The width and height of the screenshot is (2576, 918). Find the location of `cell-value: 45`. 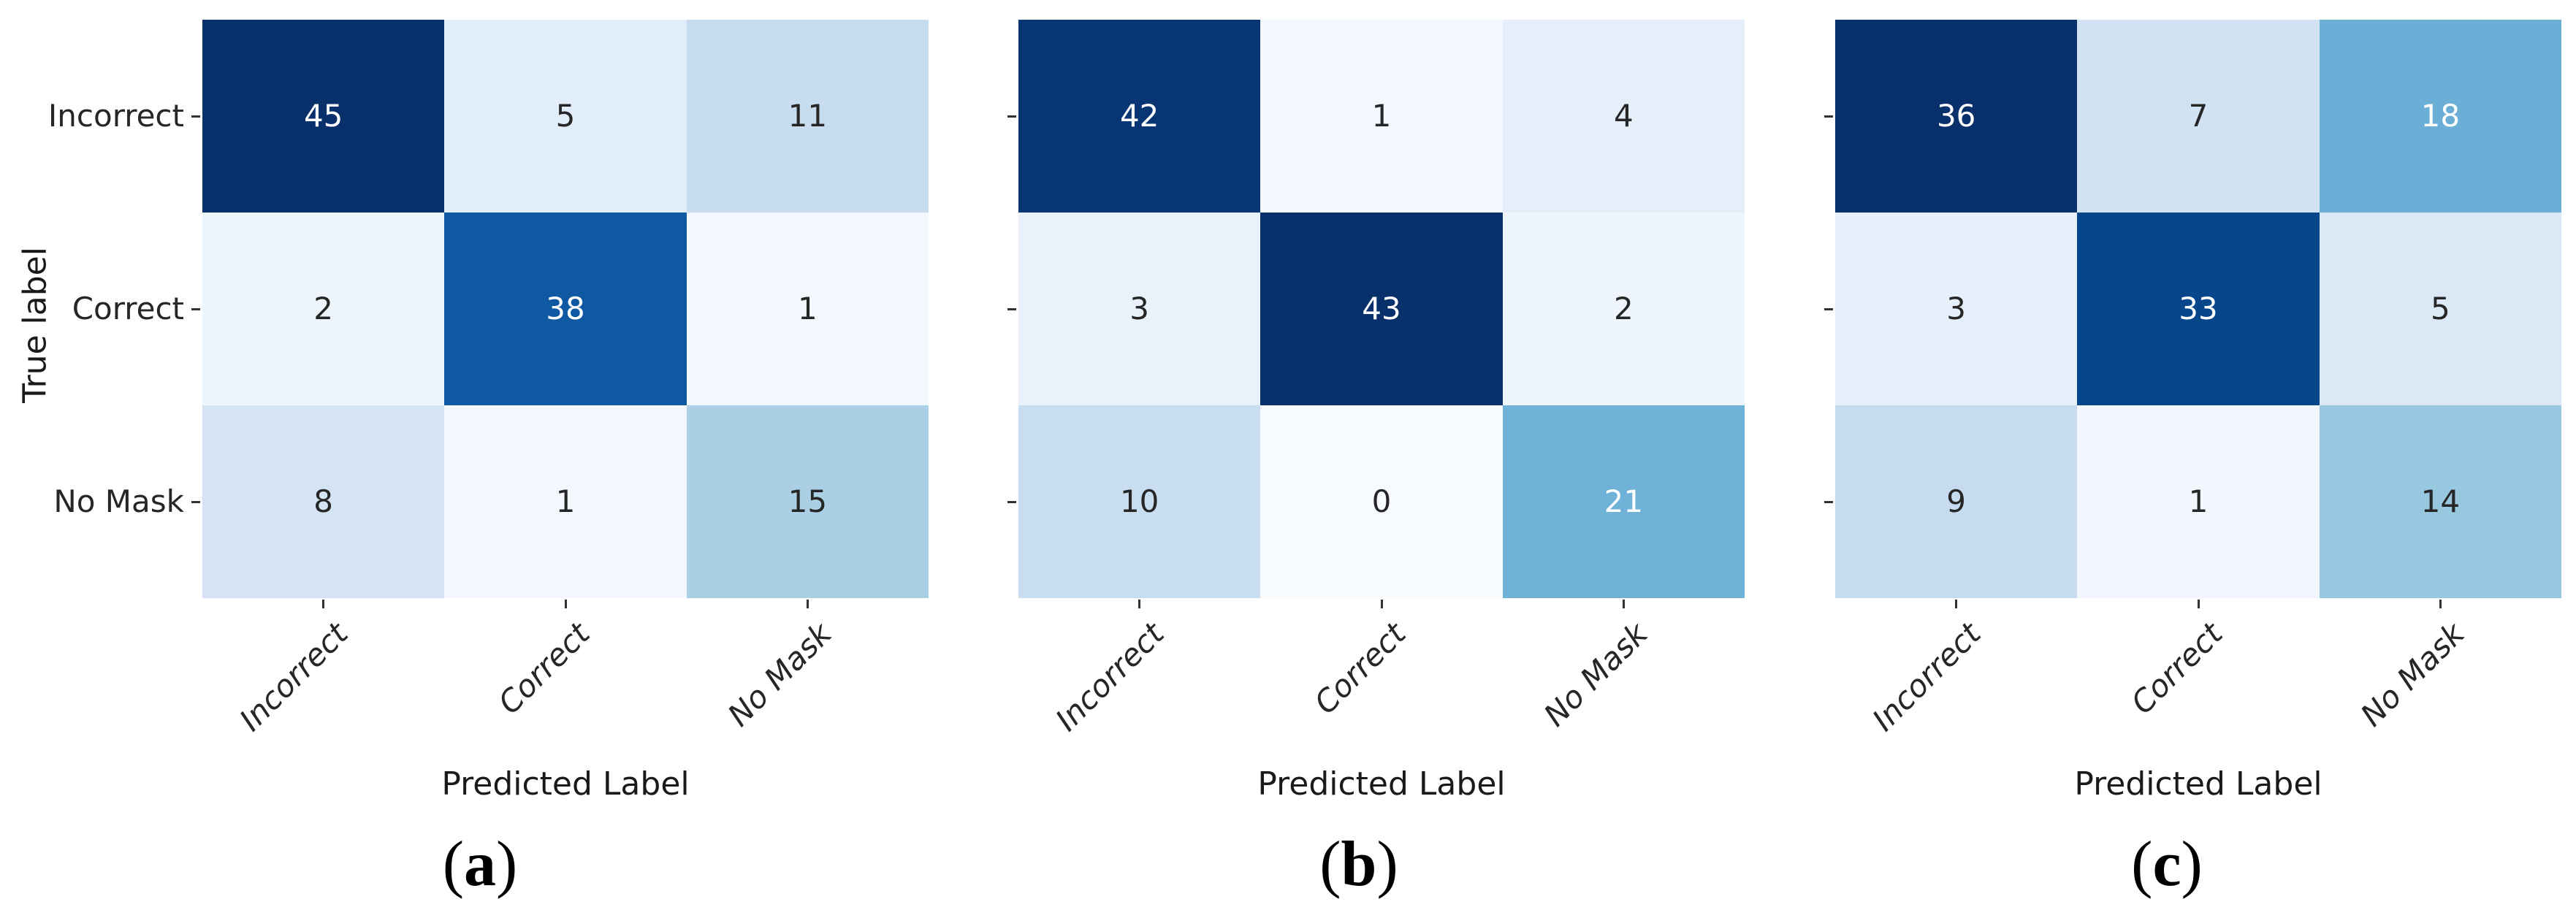

cell-value: 45 is located at coordinates (323, 116).